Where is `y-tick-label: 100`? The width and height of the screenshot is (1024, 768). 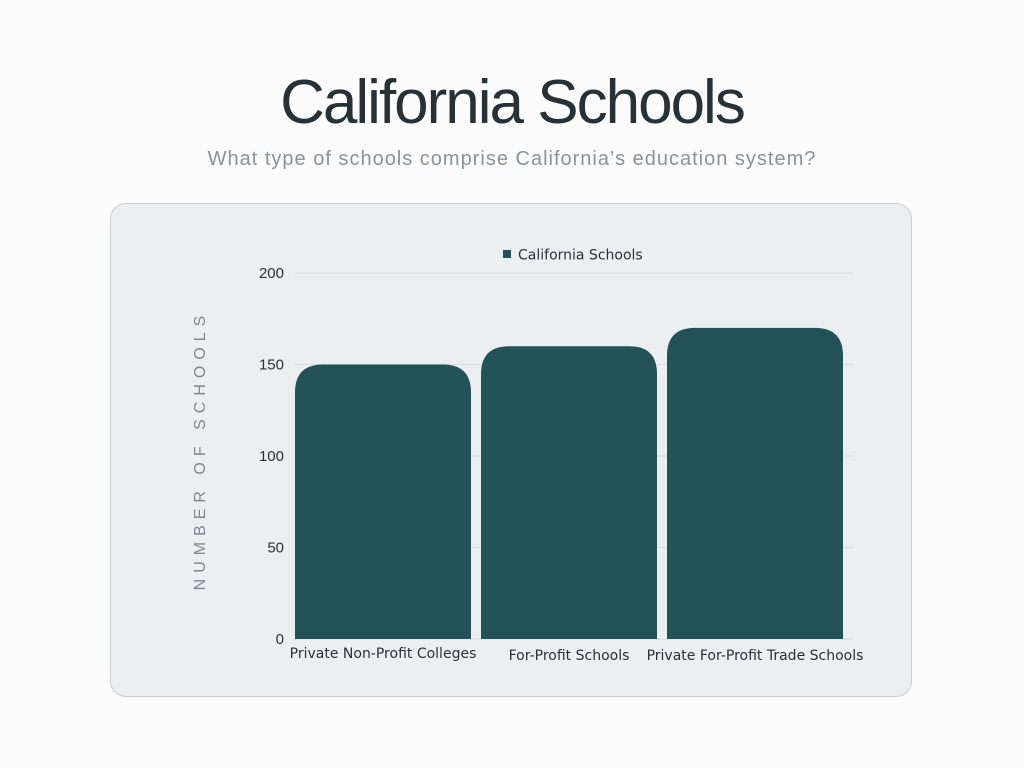 y-tick-label: 100 is located at coordinates (271, 456).